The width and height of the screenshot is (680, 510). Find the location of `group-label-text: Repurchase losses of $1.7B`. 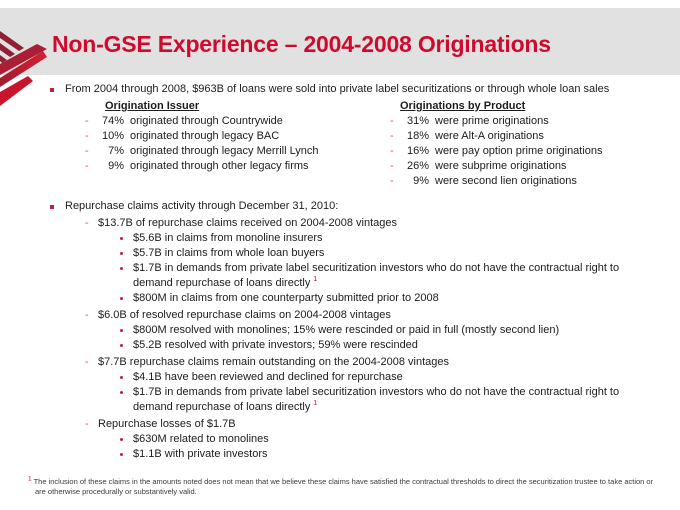

group-label-text: Repurchase losses of $1.7B is located at coordinates (167, 424).